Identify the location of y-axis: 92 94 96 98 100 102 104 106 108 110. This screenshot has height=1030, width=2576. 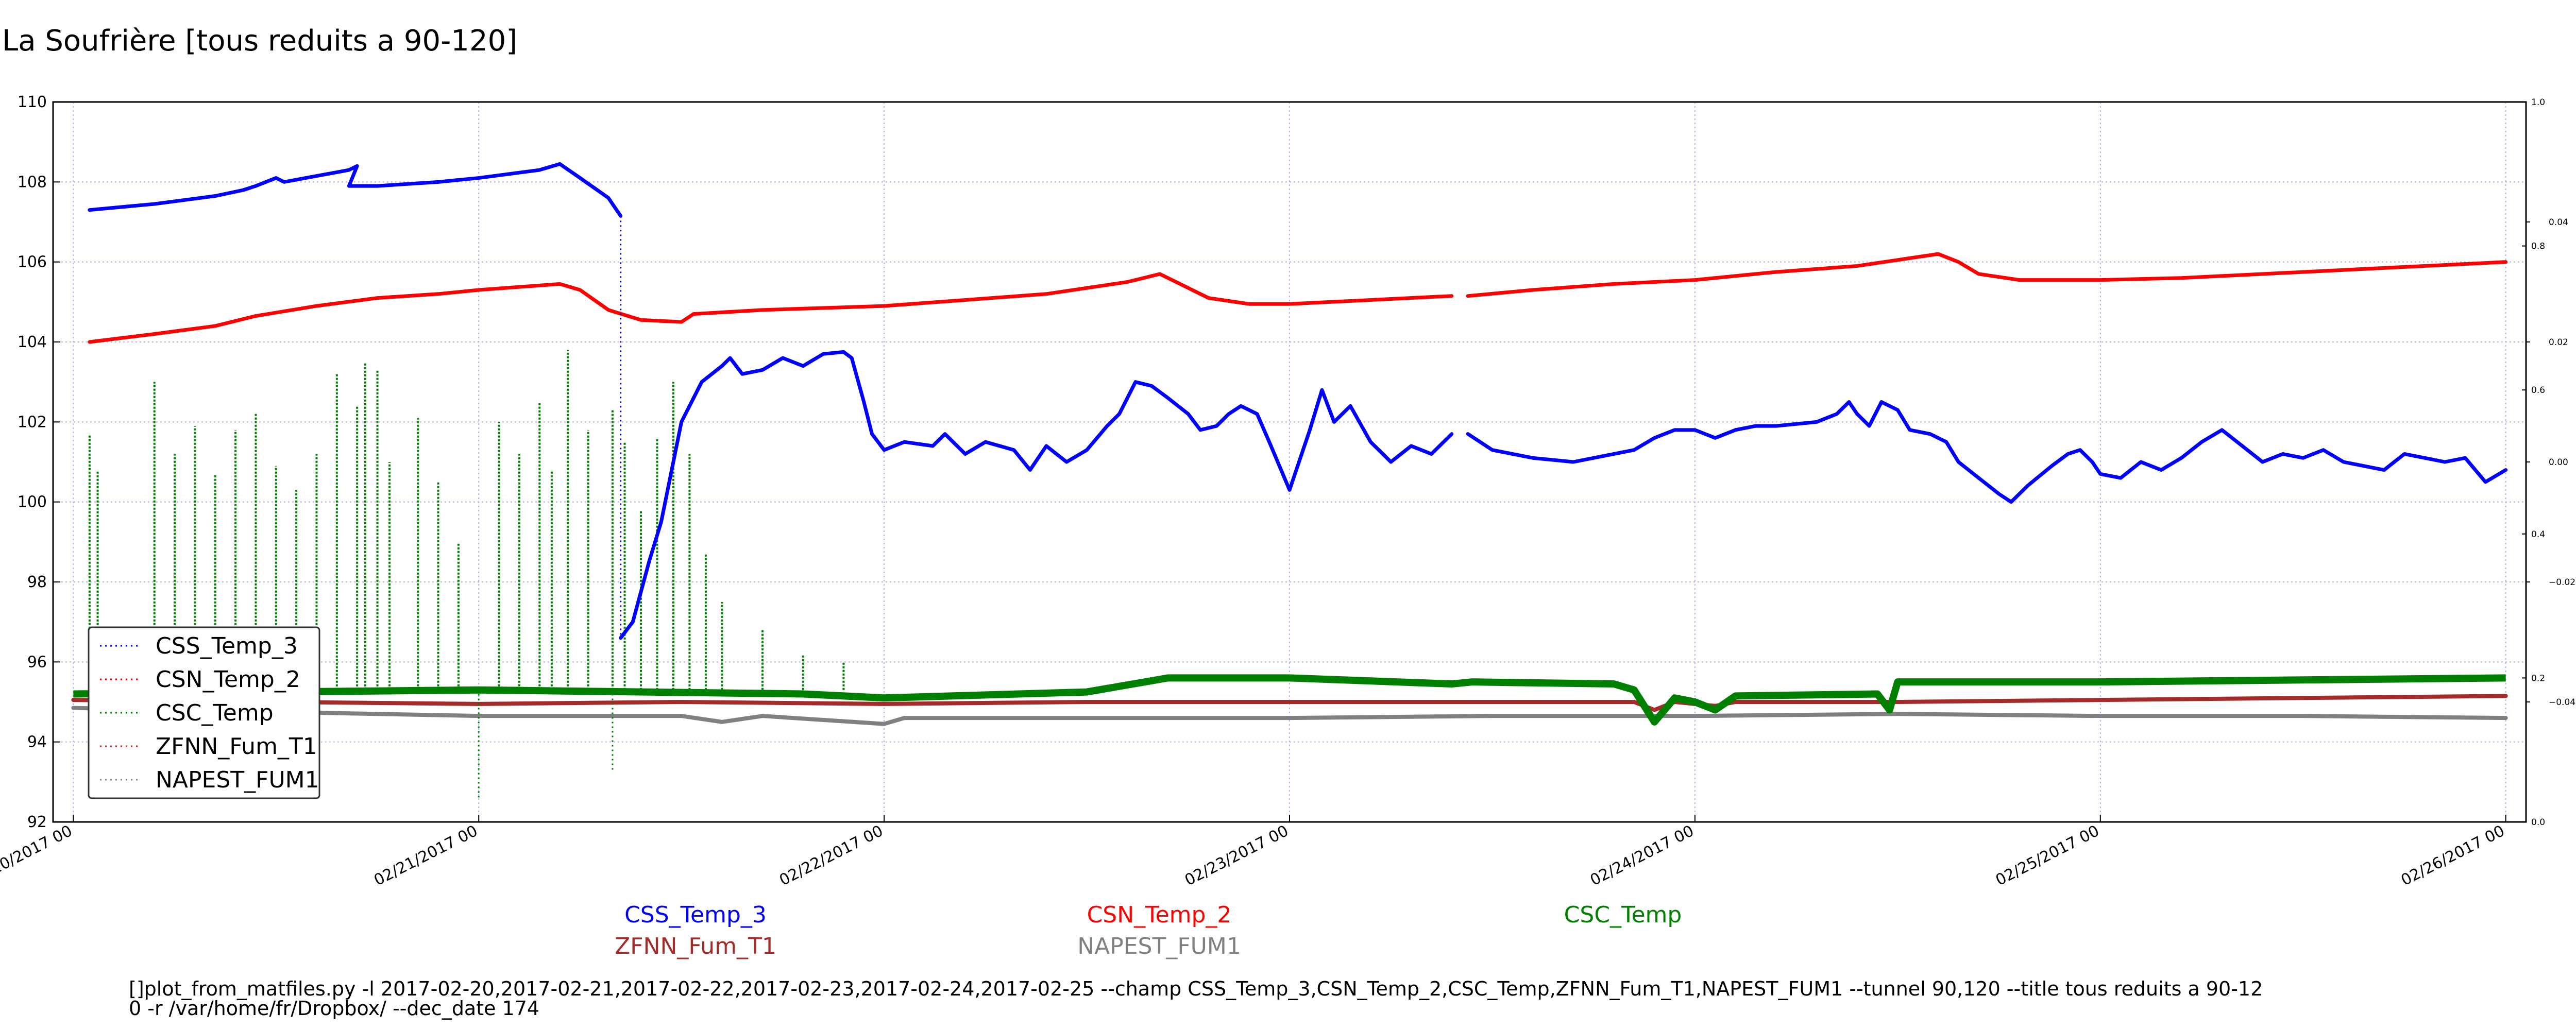
(39, 462).